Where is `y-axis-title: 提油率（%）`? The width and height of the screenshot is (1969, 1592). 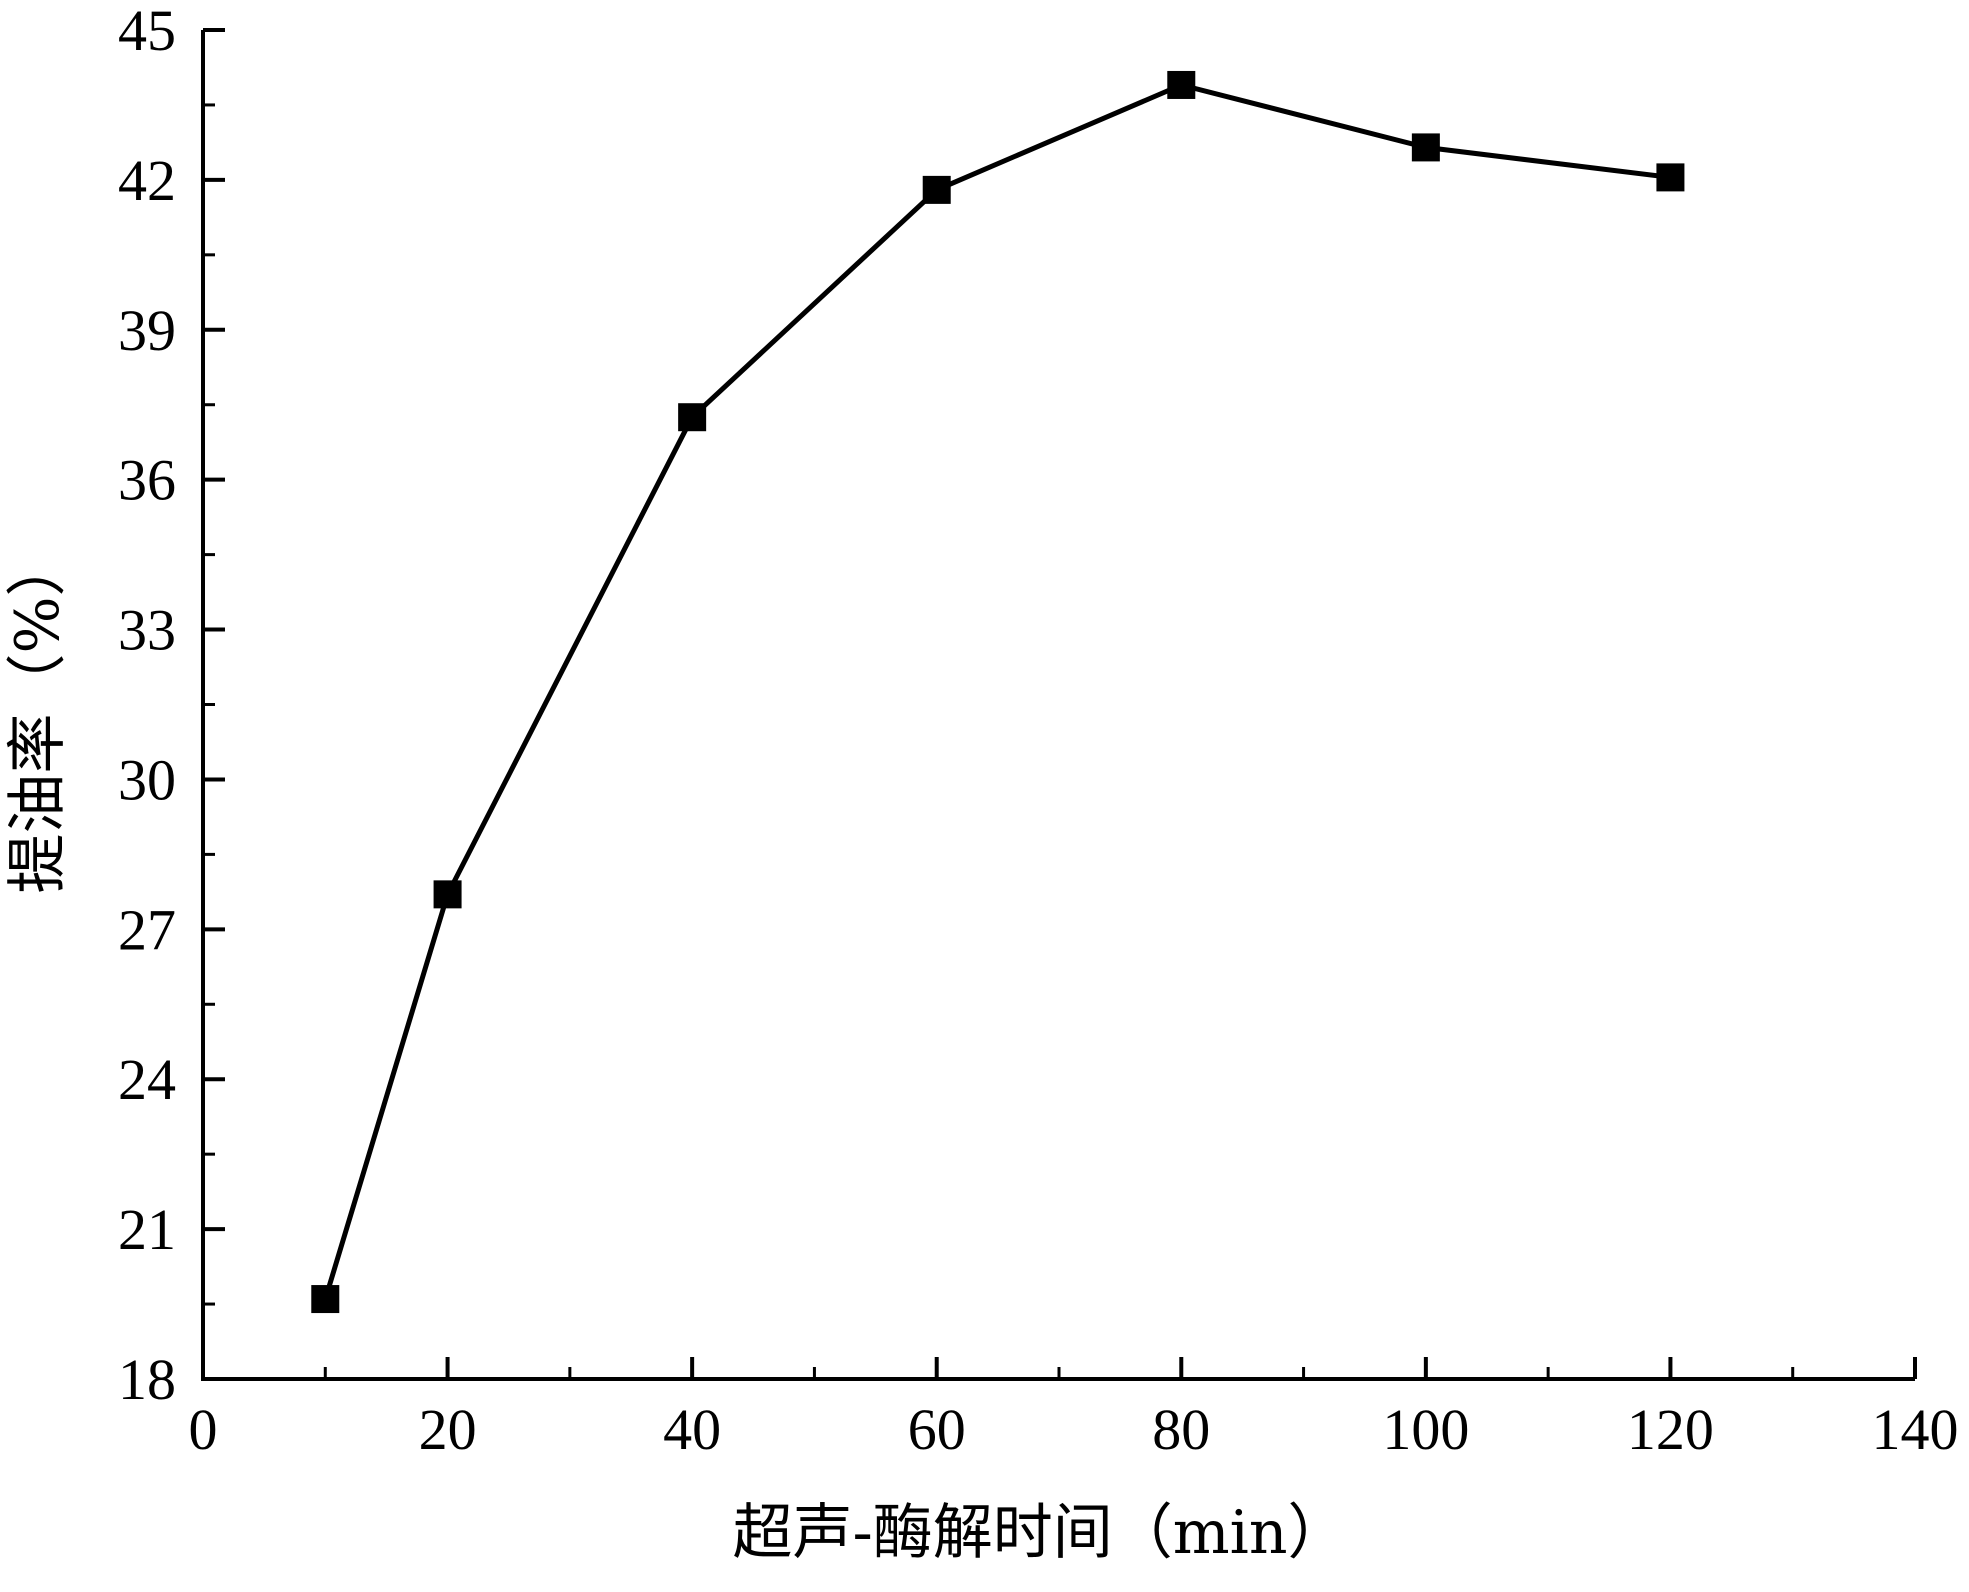
y-axis-title: 提油率（%） is located at coordinates (38, 714).